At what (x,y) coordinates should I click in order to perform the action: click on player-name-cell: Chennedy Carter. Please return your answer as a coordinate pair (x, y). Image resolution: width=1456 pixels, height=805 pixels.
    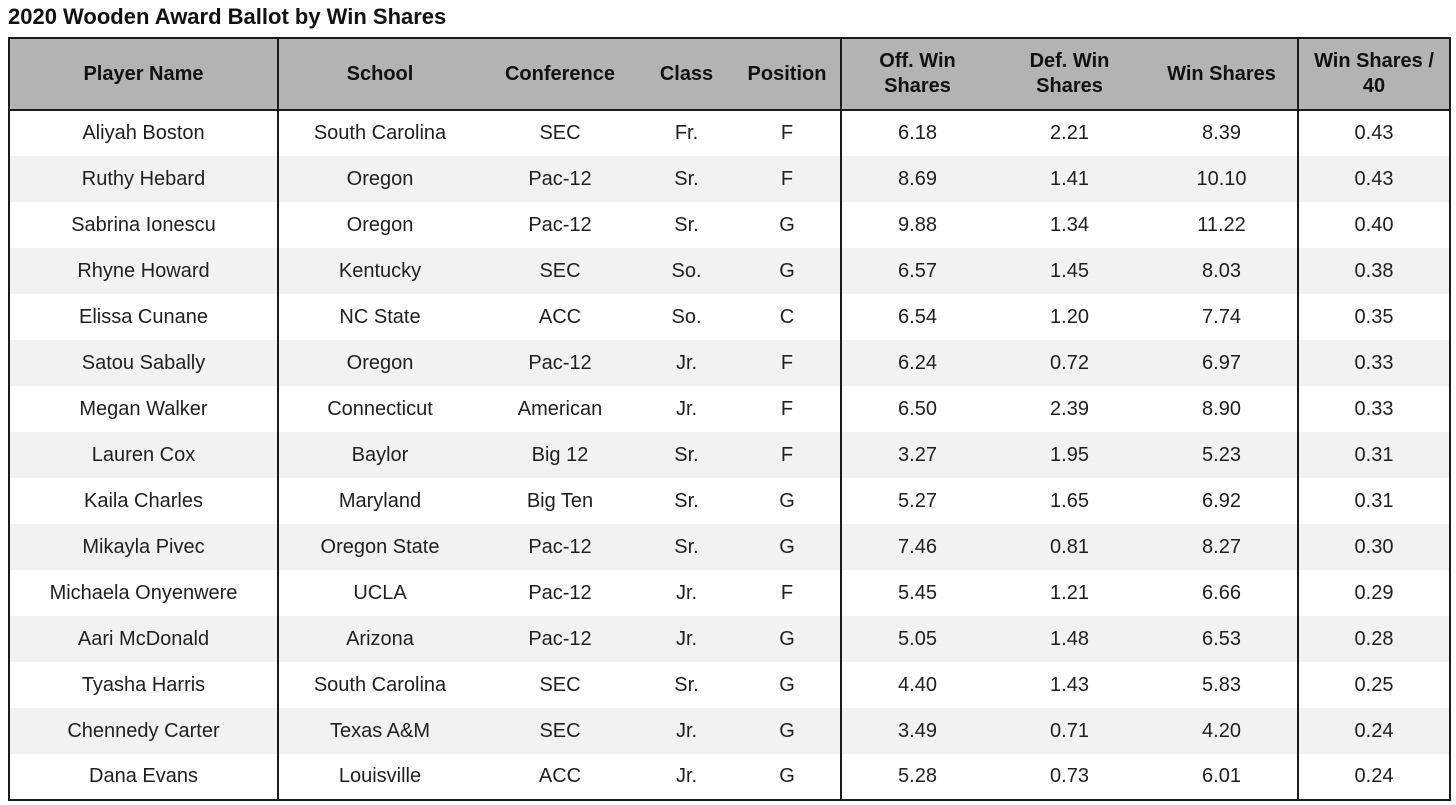
    Looking at the image, I should click on (144, 731).